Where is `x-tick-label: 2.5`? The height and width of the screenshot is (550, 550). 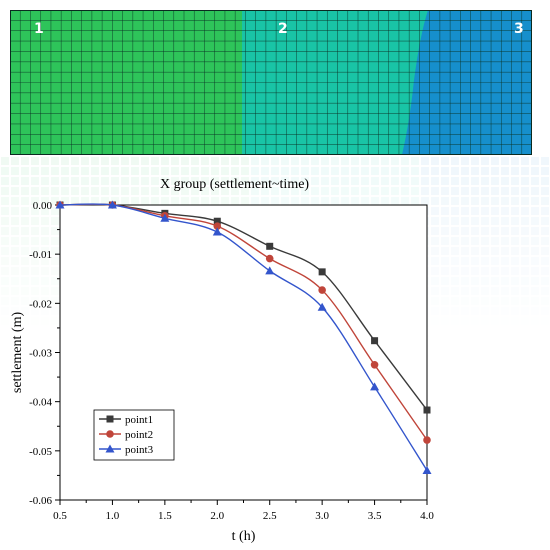
x-tick-label: 2.5 is located at coordinates (270, 516).